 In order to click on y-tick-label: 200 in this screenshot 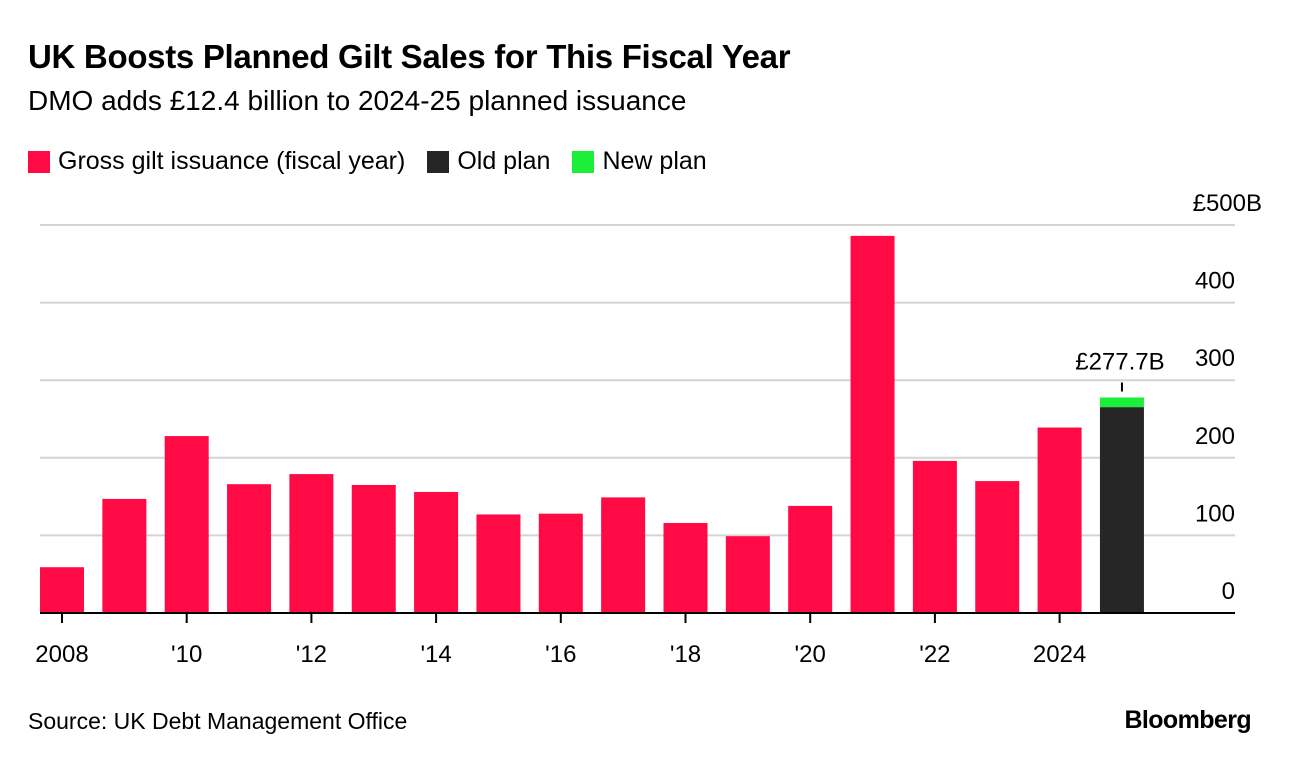, I will do `click(1215, 436)`.